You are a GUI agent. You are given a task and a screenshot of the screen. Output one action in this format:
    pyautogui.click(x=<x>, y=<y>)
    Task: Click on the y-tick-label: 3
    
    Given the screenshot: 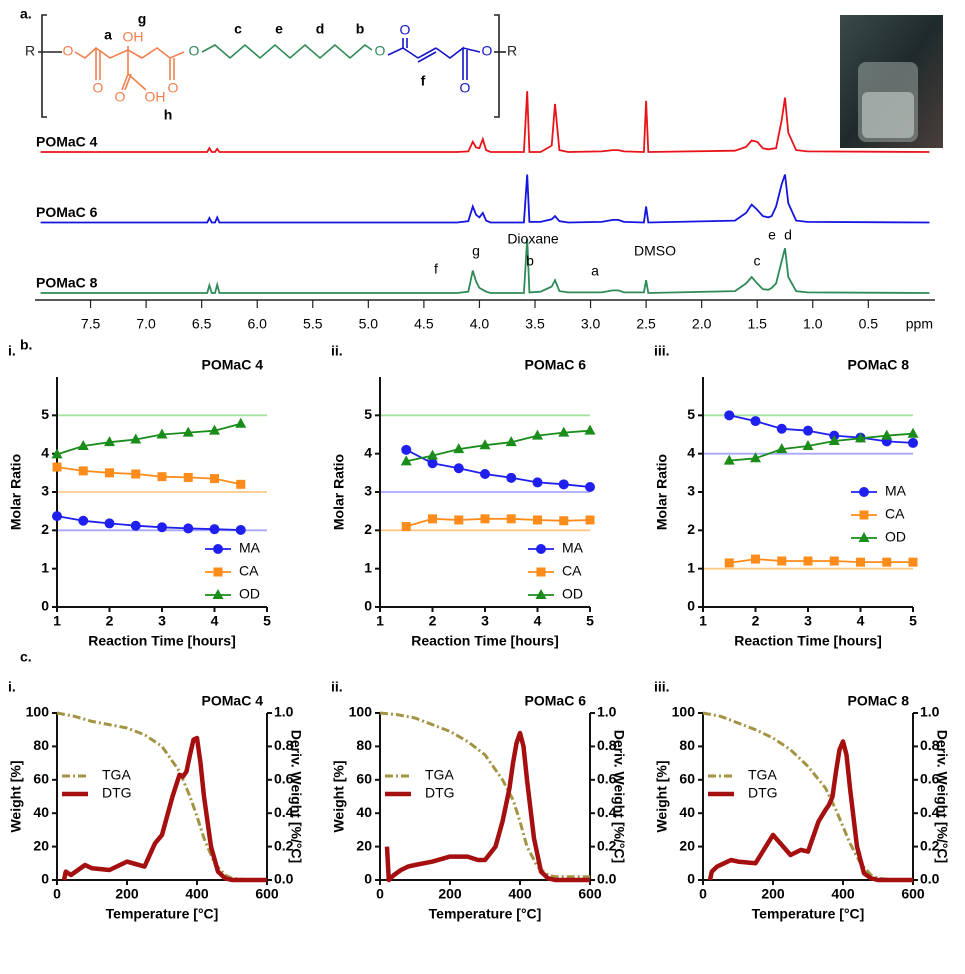 What is the action you would take?
    pyautogui.click(x=368, y=491)
    